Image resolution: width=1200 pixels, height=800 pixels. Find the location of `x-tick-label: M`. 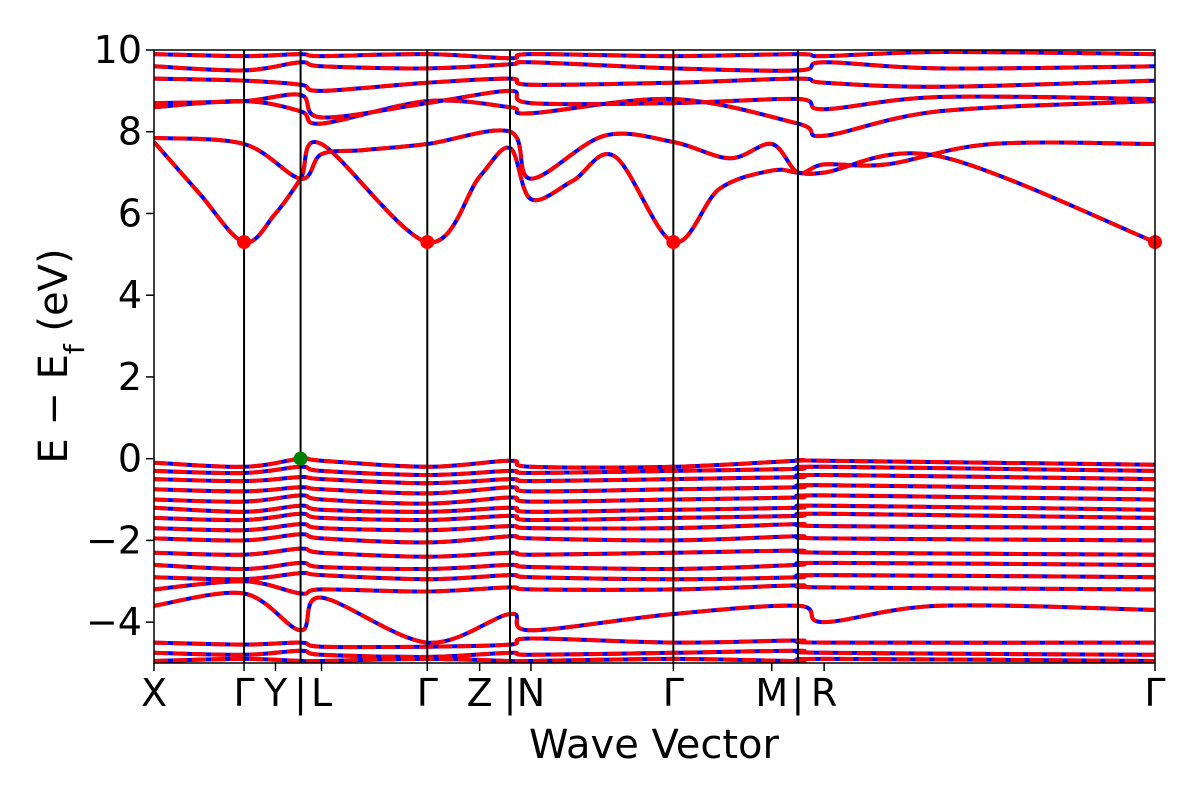

x-tick-label: M is located at coordinates (771, 693).